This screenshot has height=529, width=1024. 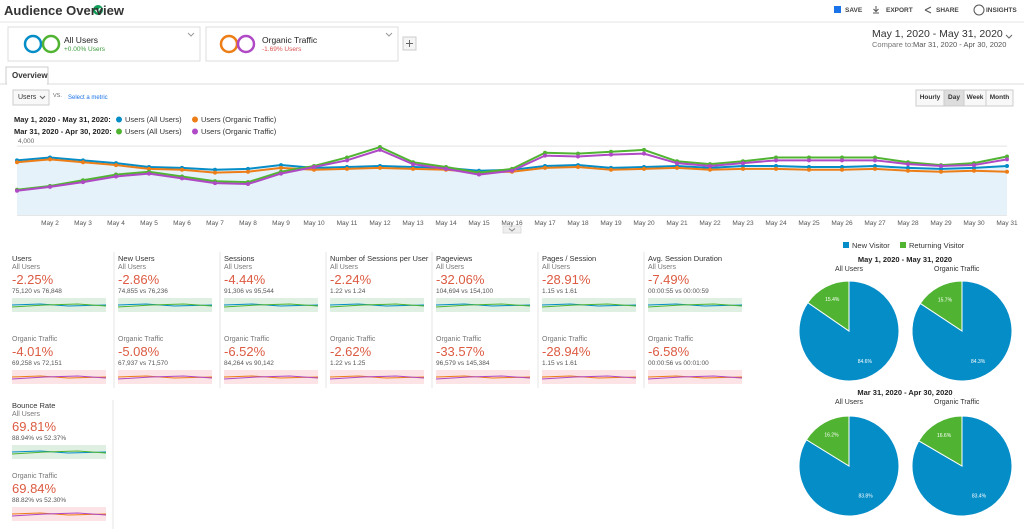 What do you see at coordinates (62, 119) in the screenshot?
I see `legend-period: May 1, 2020 - May 31, 2020:` at bounding box center [62, 119].